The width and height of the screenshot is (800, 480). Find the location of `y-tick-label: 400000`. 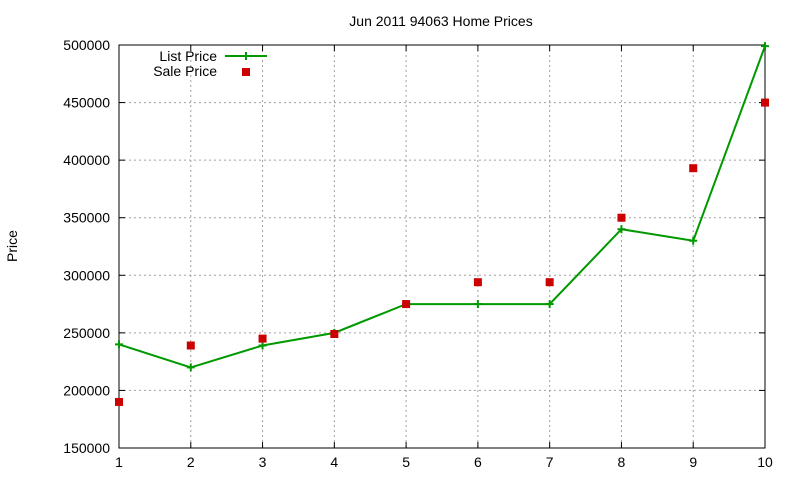

y-tick-label: 400000 is located at coordinates (86, 160).